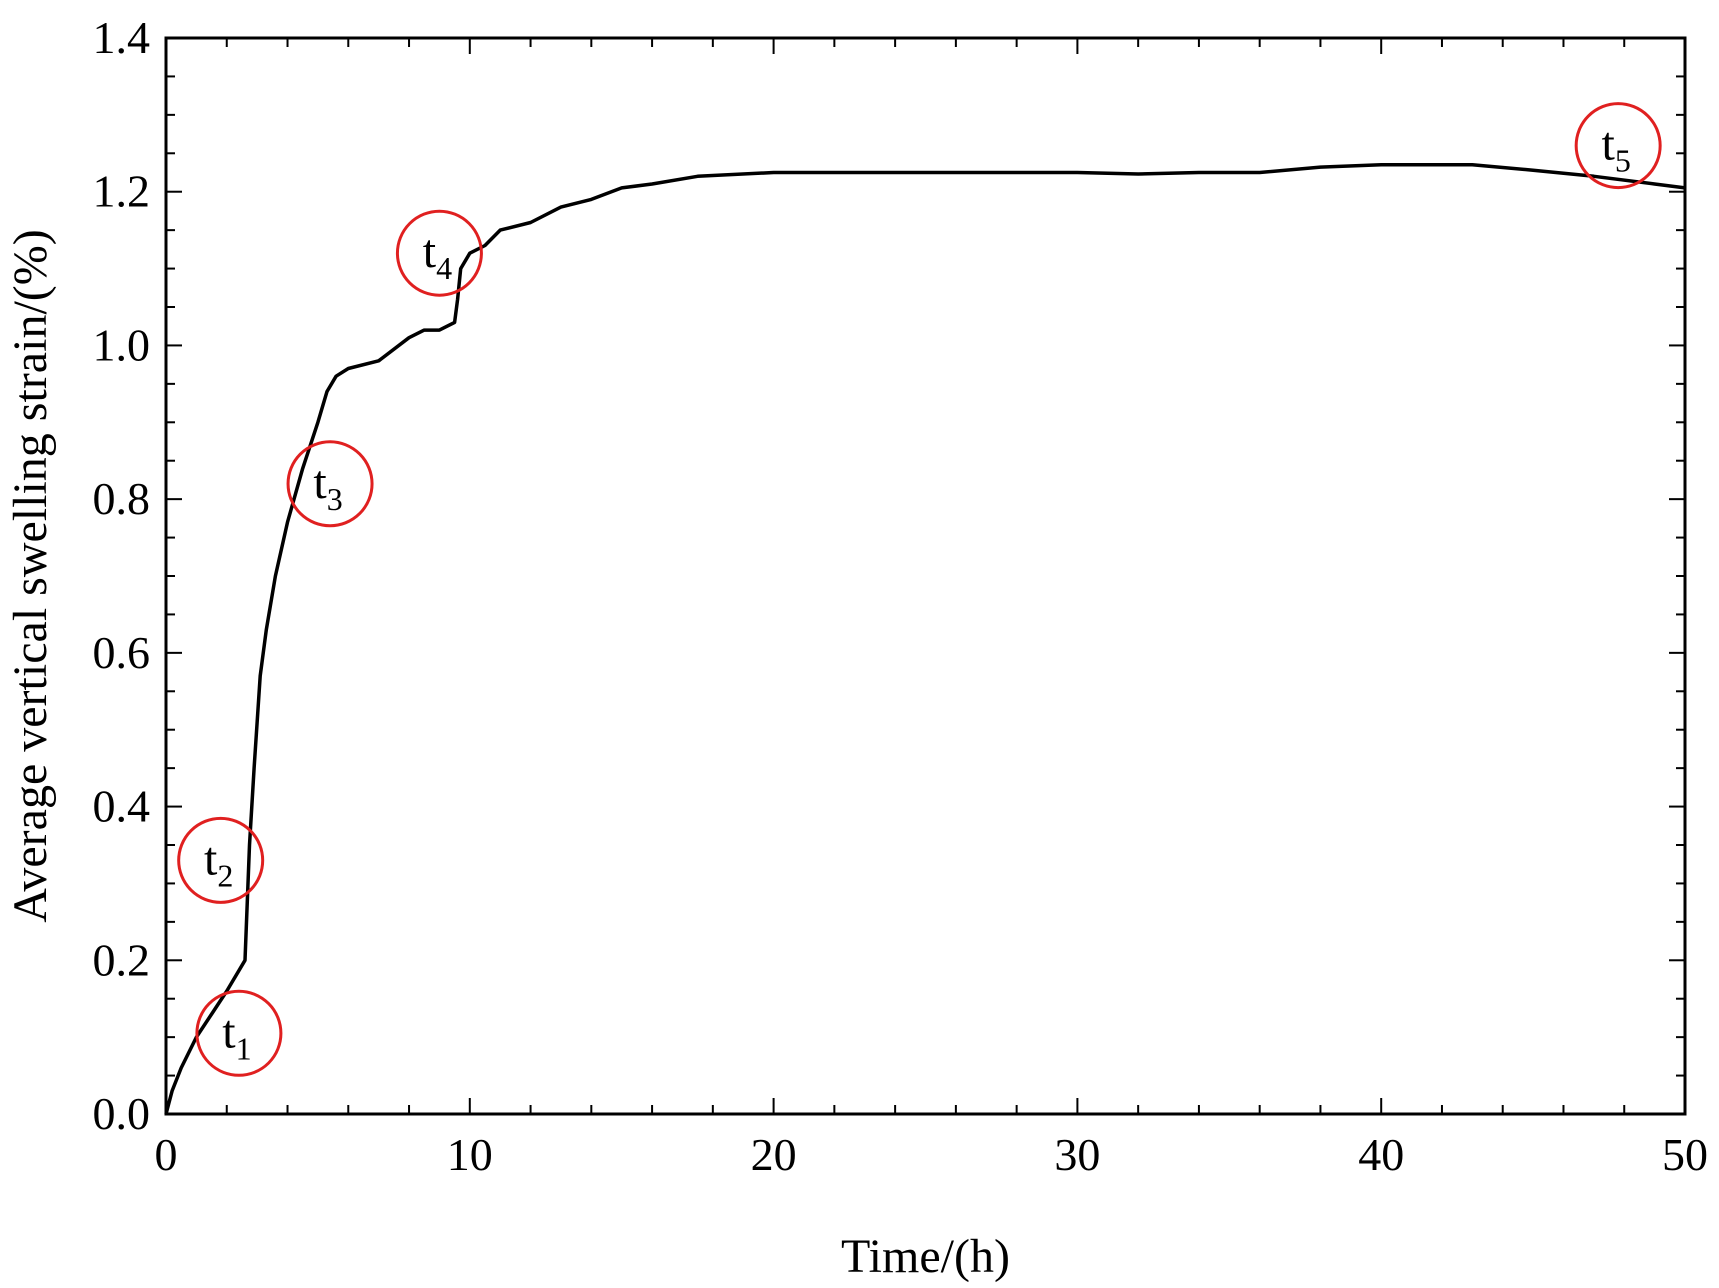 This screenshot has width=1719, height=1288. What do you see at coordinates (1623, 161) in the screenshot?
I see `annotation-label-sub: 5` at bounding box center [1623, 161].